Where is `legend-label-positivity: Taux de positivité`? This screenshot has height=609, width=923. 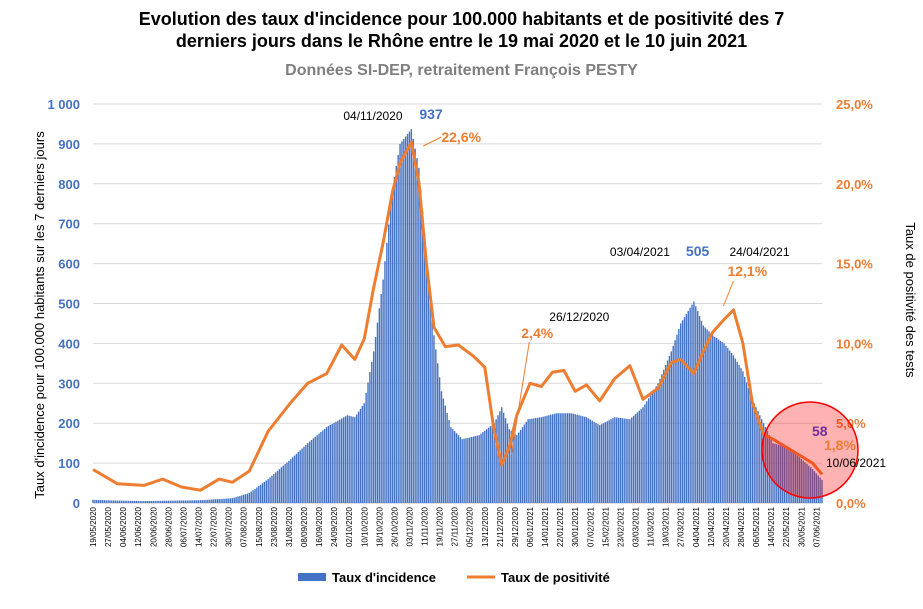 legend-label-positivity: Taux de positivité is located at coordinates (555, 577).